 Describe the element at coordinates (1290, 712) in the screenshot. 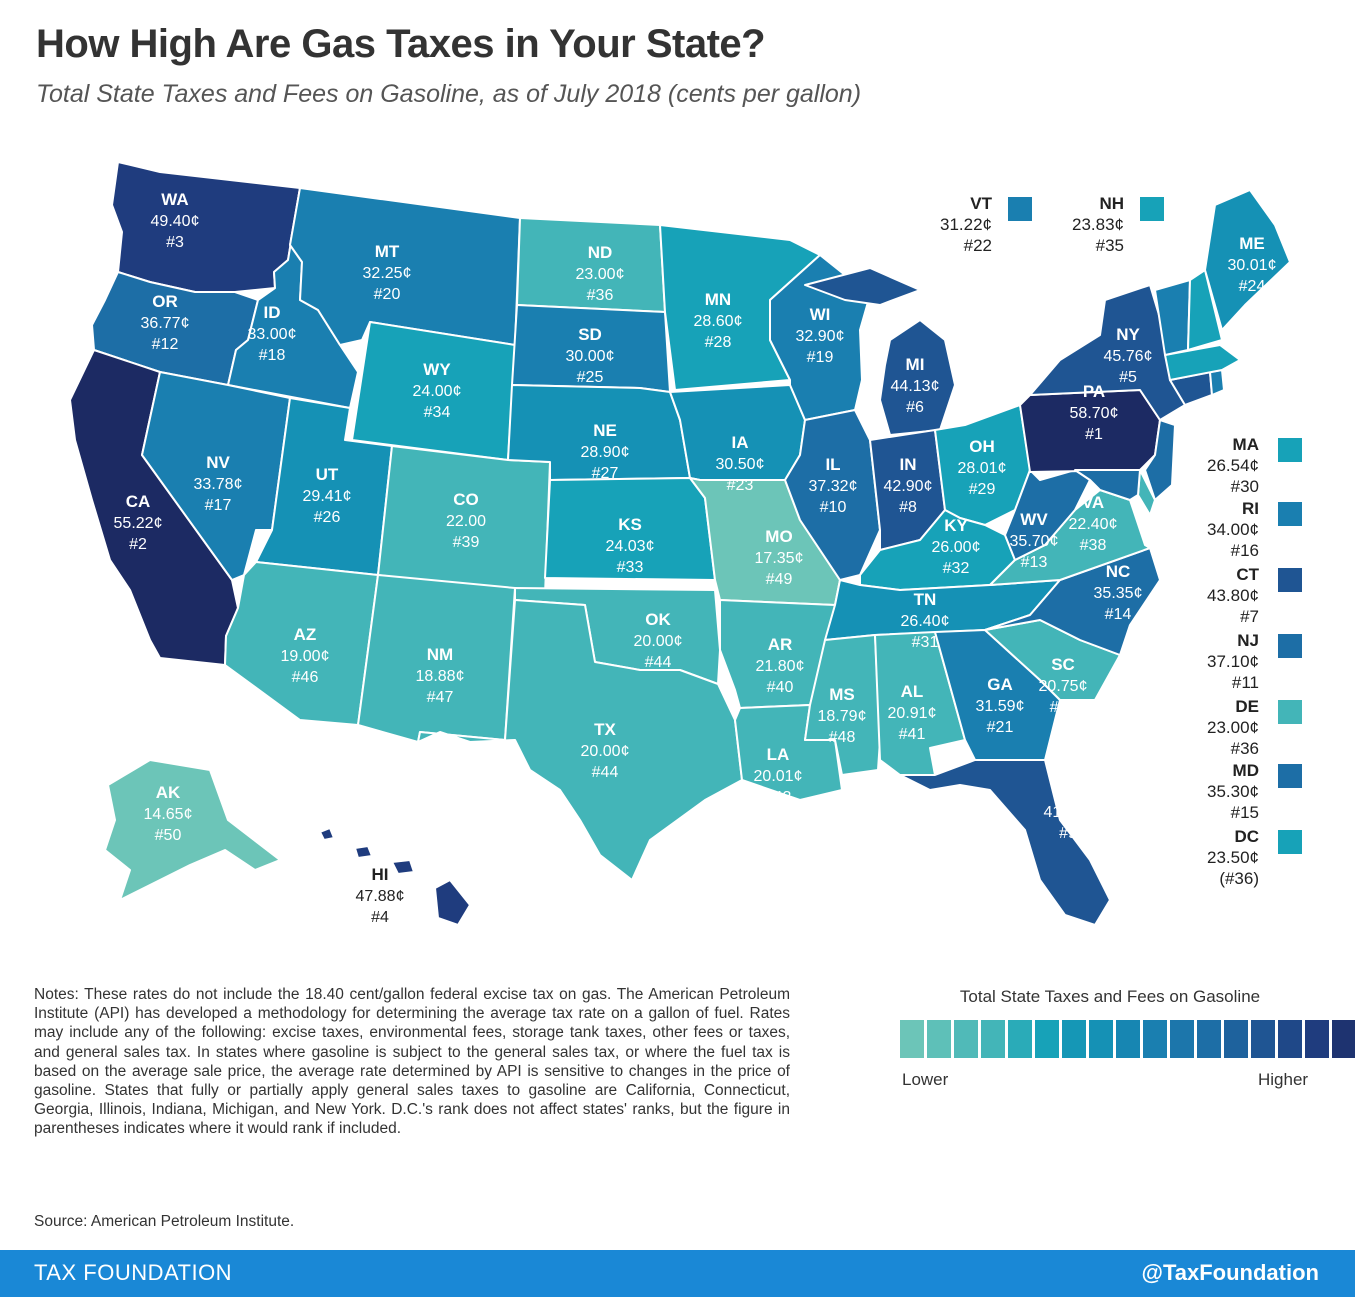

I see `swatch-DE` at that location.